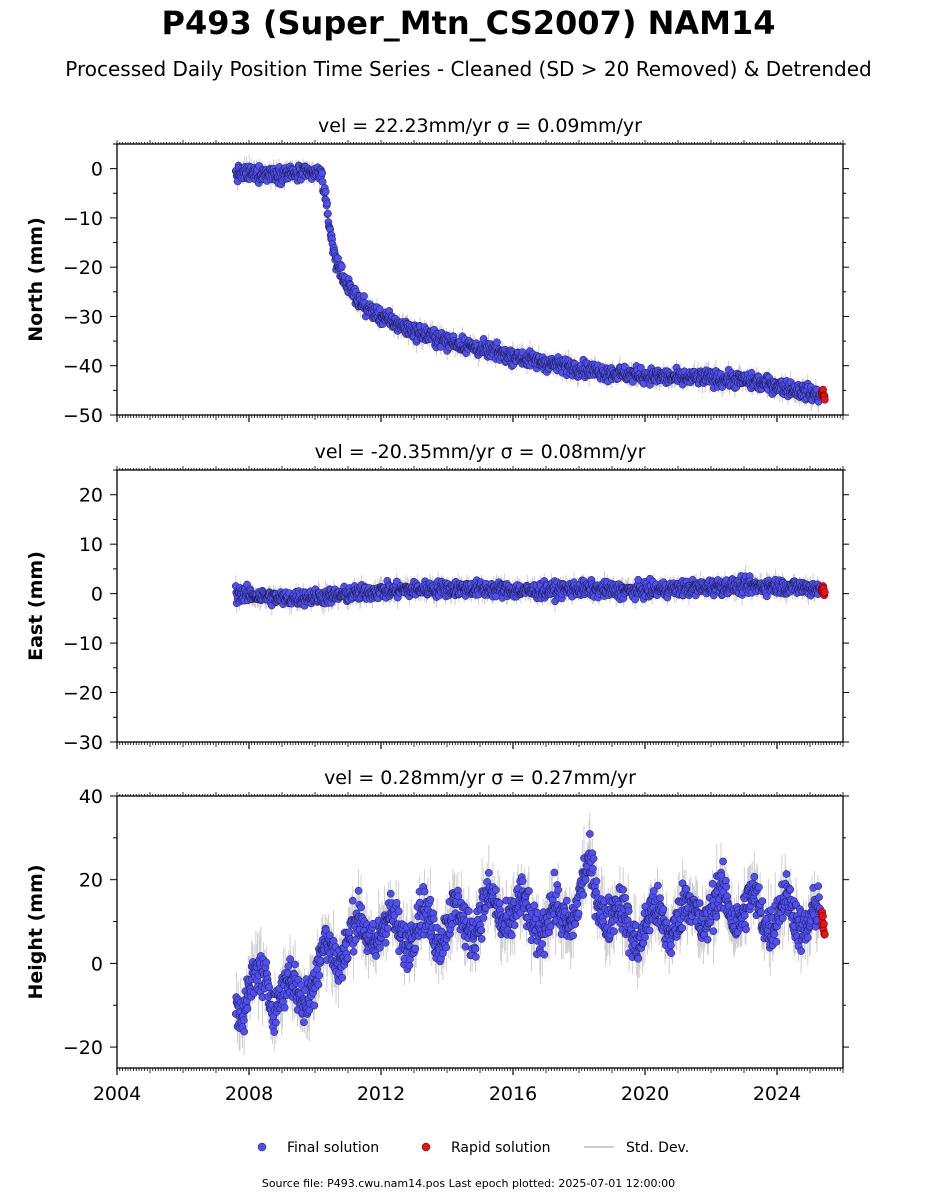  I want to click on y-tick-label: −50, so click(83, 416).